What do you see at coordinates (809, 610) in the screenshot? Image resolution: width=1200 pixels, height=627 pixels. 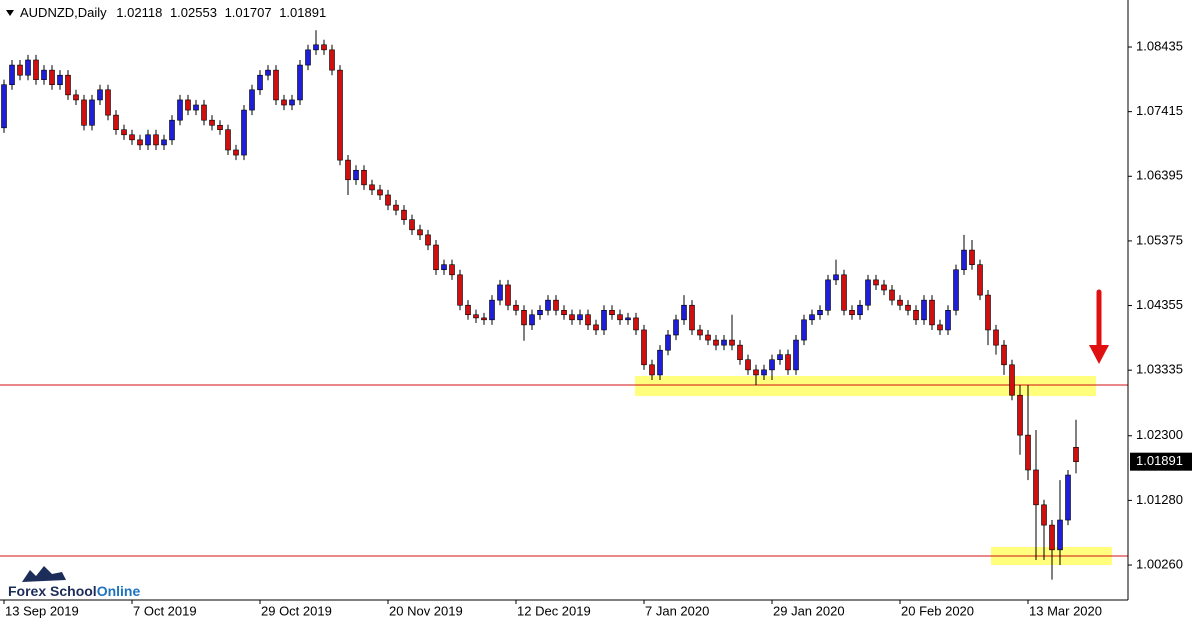 I see `x-tick-label: 29 Jan 2020` at bounding box center [809, 610].